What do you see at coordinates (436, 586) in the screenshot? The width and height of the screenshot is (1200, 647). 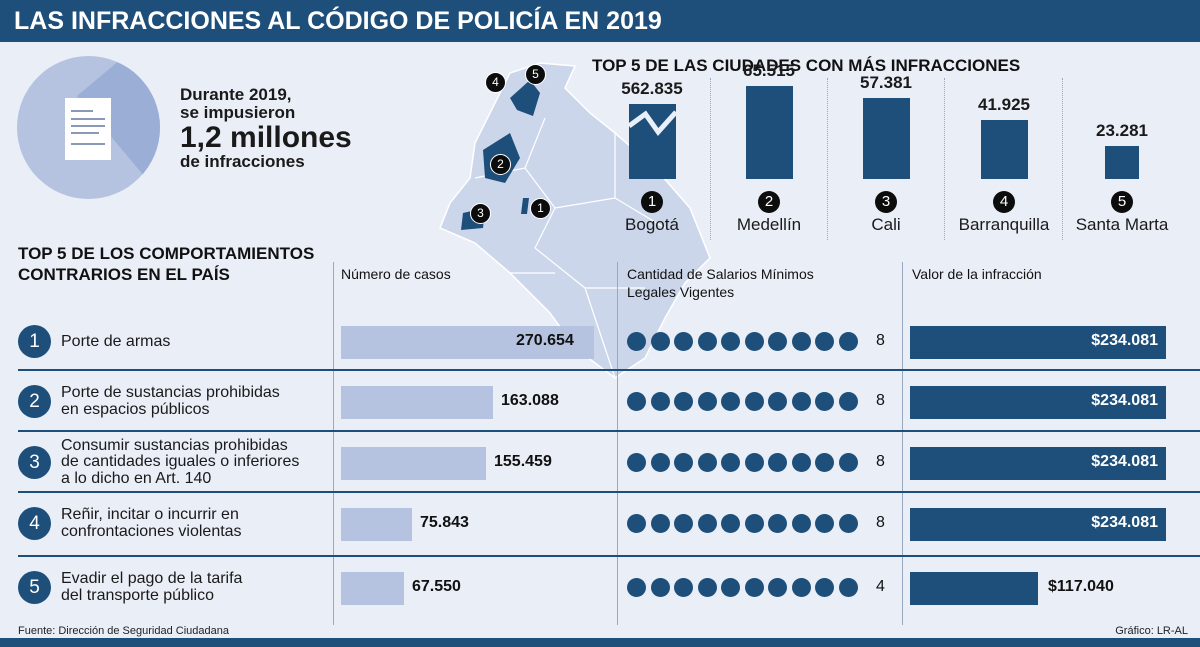 I see `case-value: 67.550` at bounding box center [436, 586].